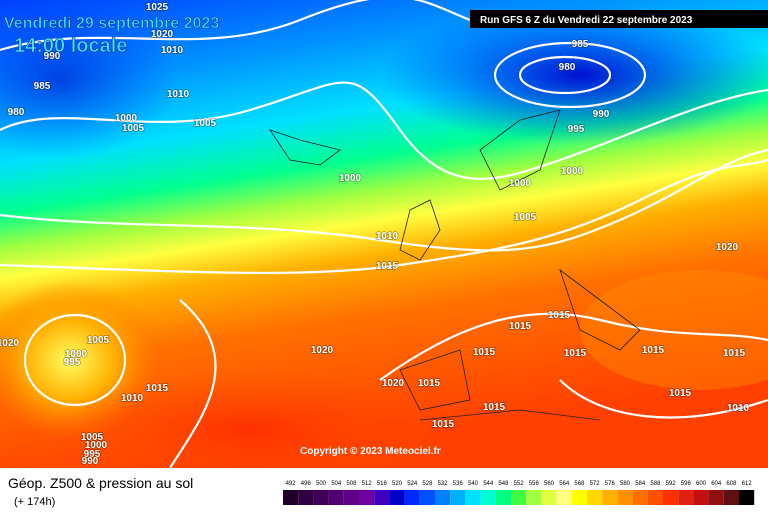 Image resolution: width=768 pixels, height=512 pixels. Describe the element at coordinates (686, 484) in the screenshot. I see `scale-label: 596` at that location.